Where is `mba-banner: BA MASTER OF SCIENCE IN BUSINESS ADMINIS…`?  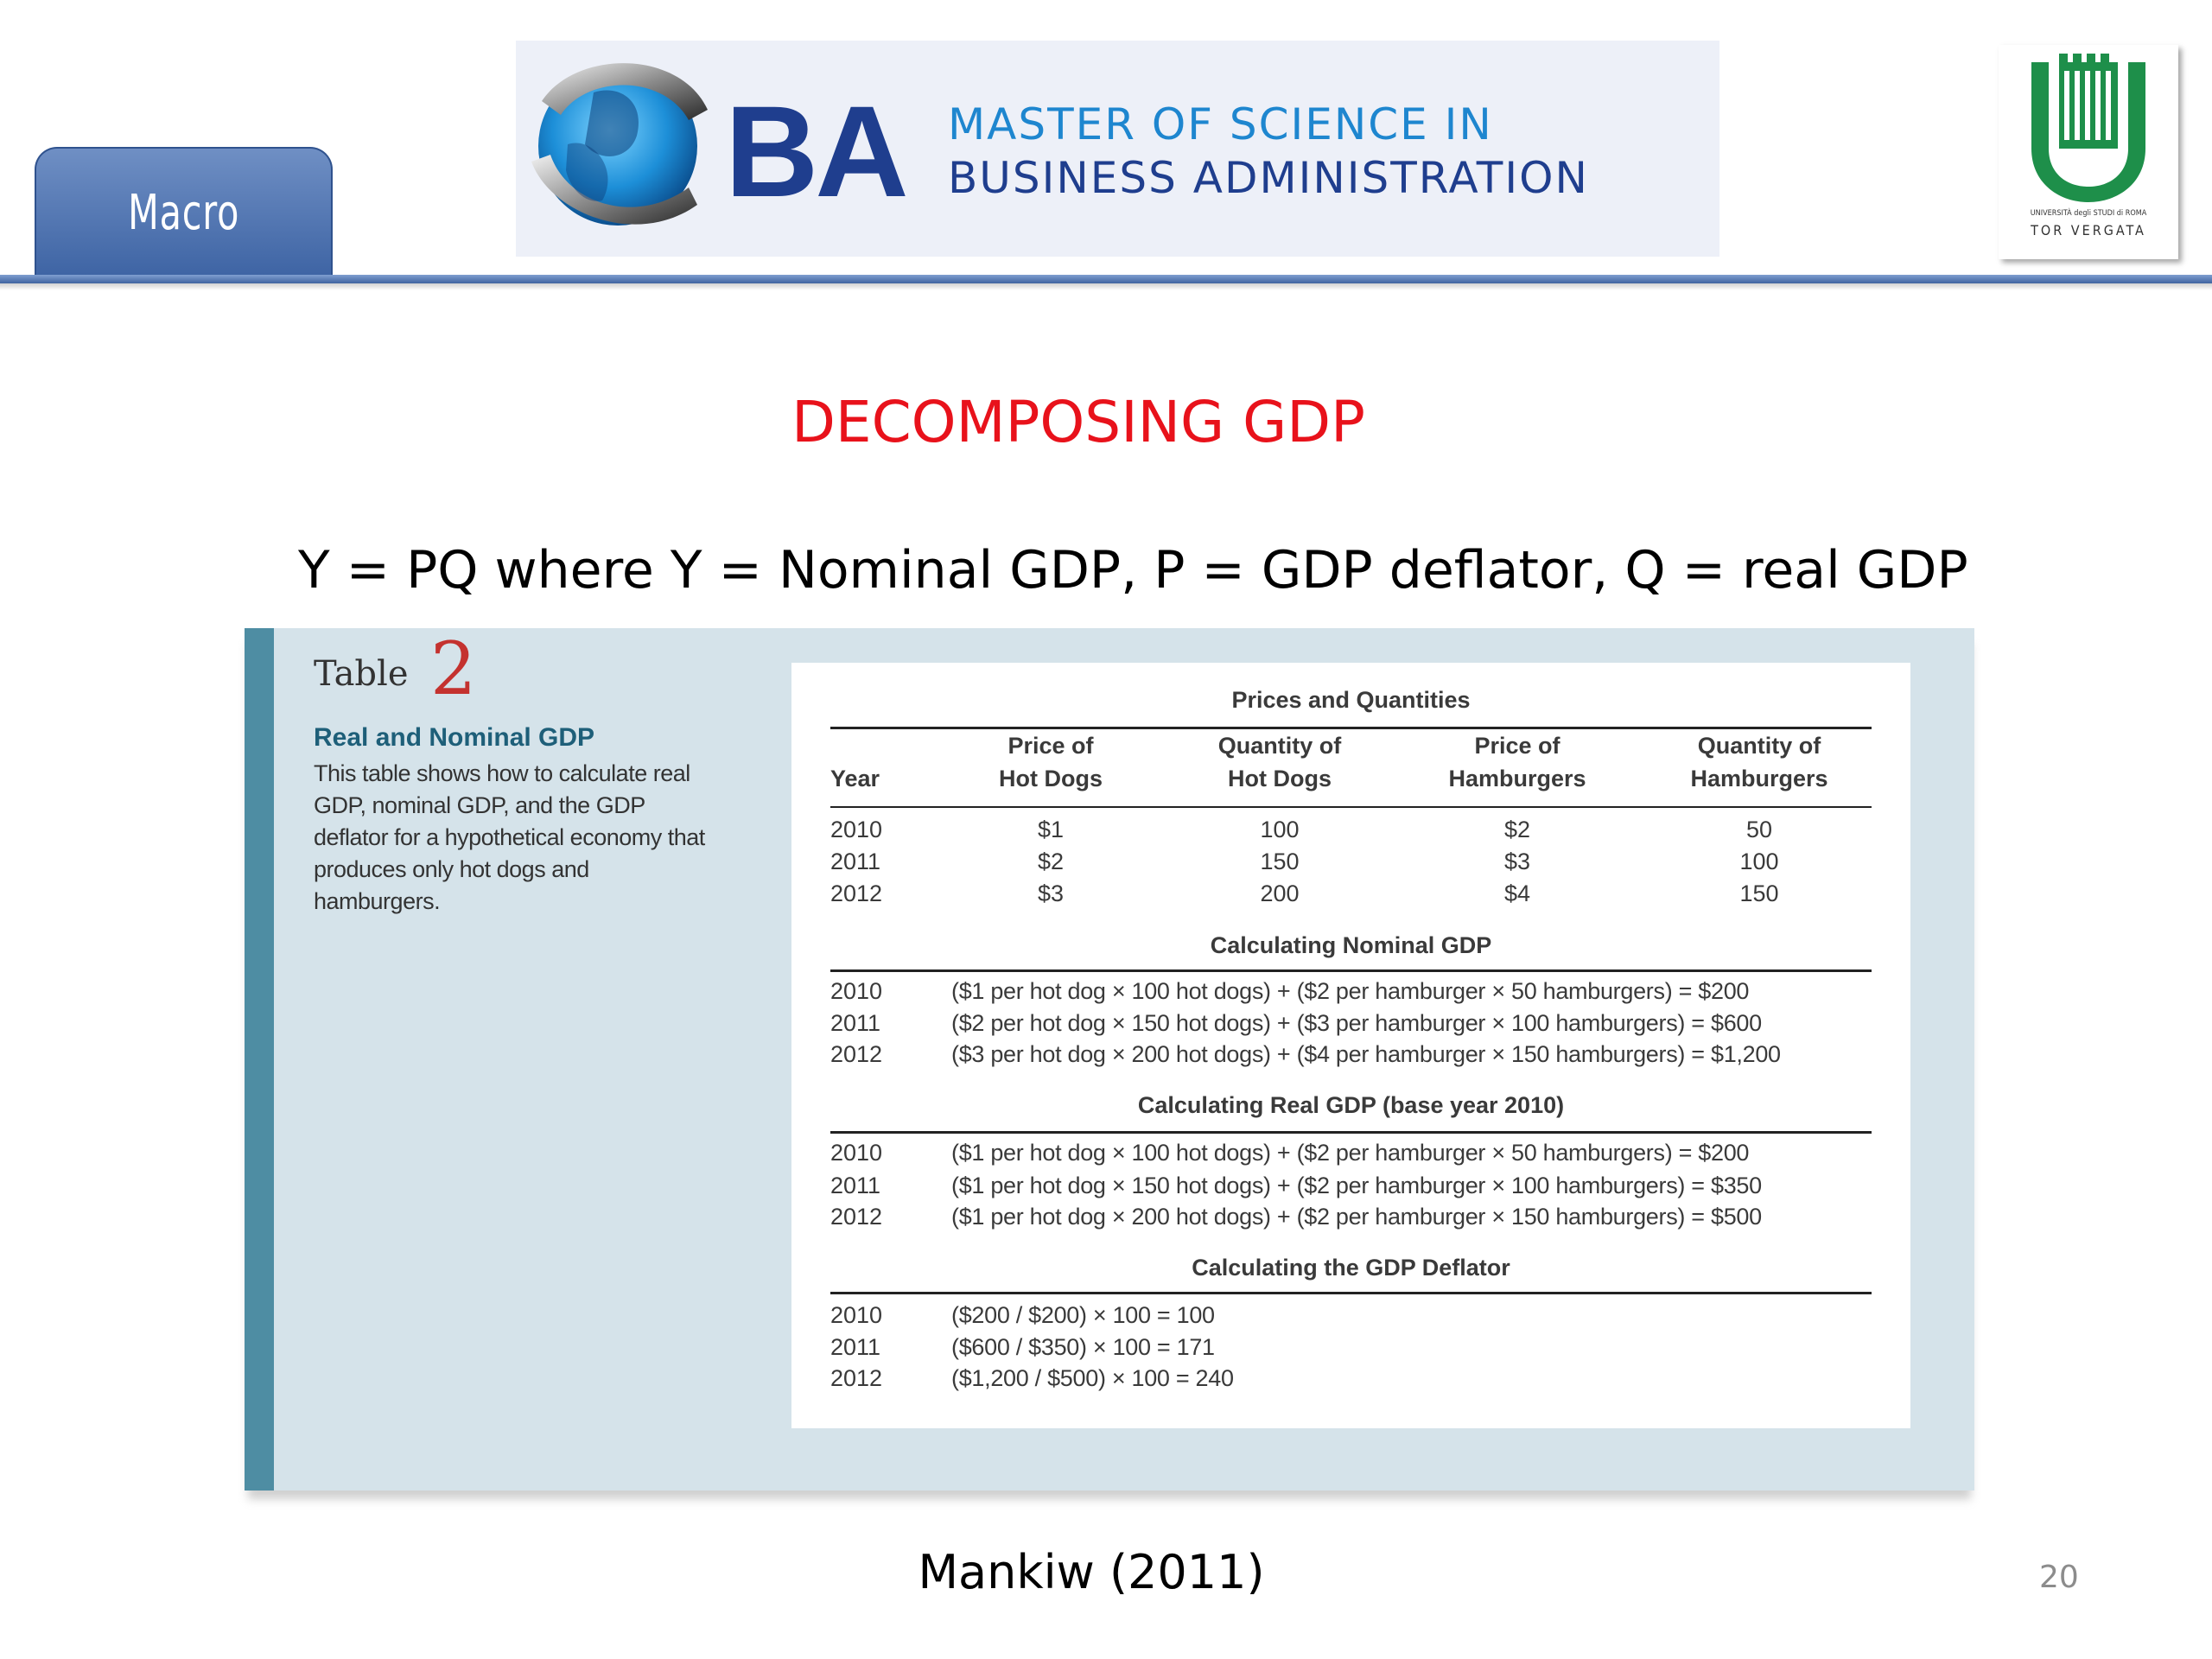 mba-banner: BA MASTER OF SCIENCE IN BUSINESS ADMINIS… is located at coordinates (1117, 149).